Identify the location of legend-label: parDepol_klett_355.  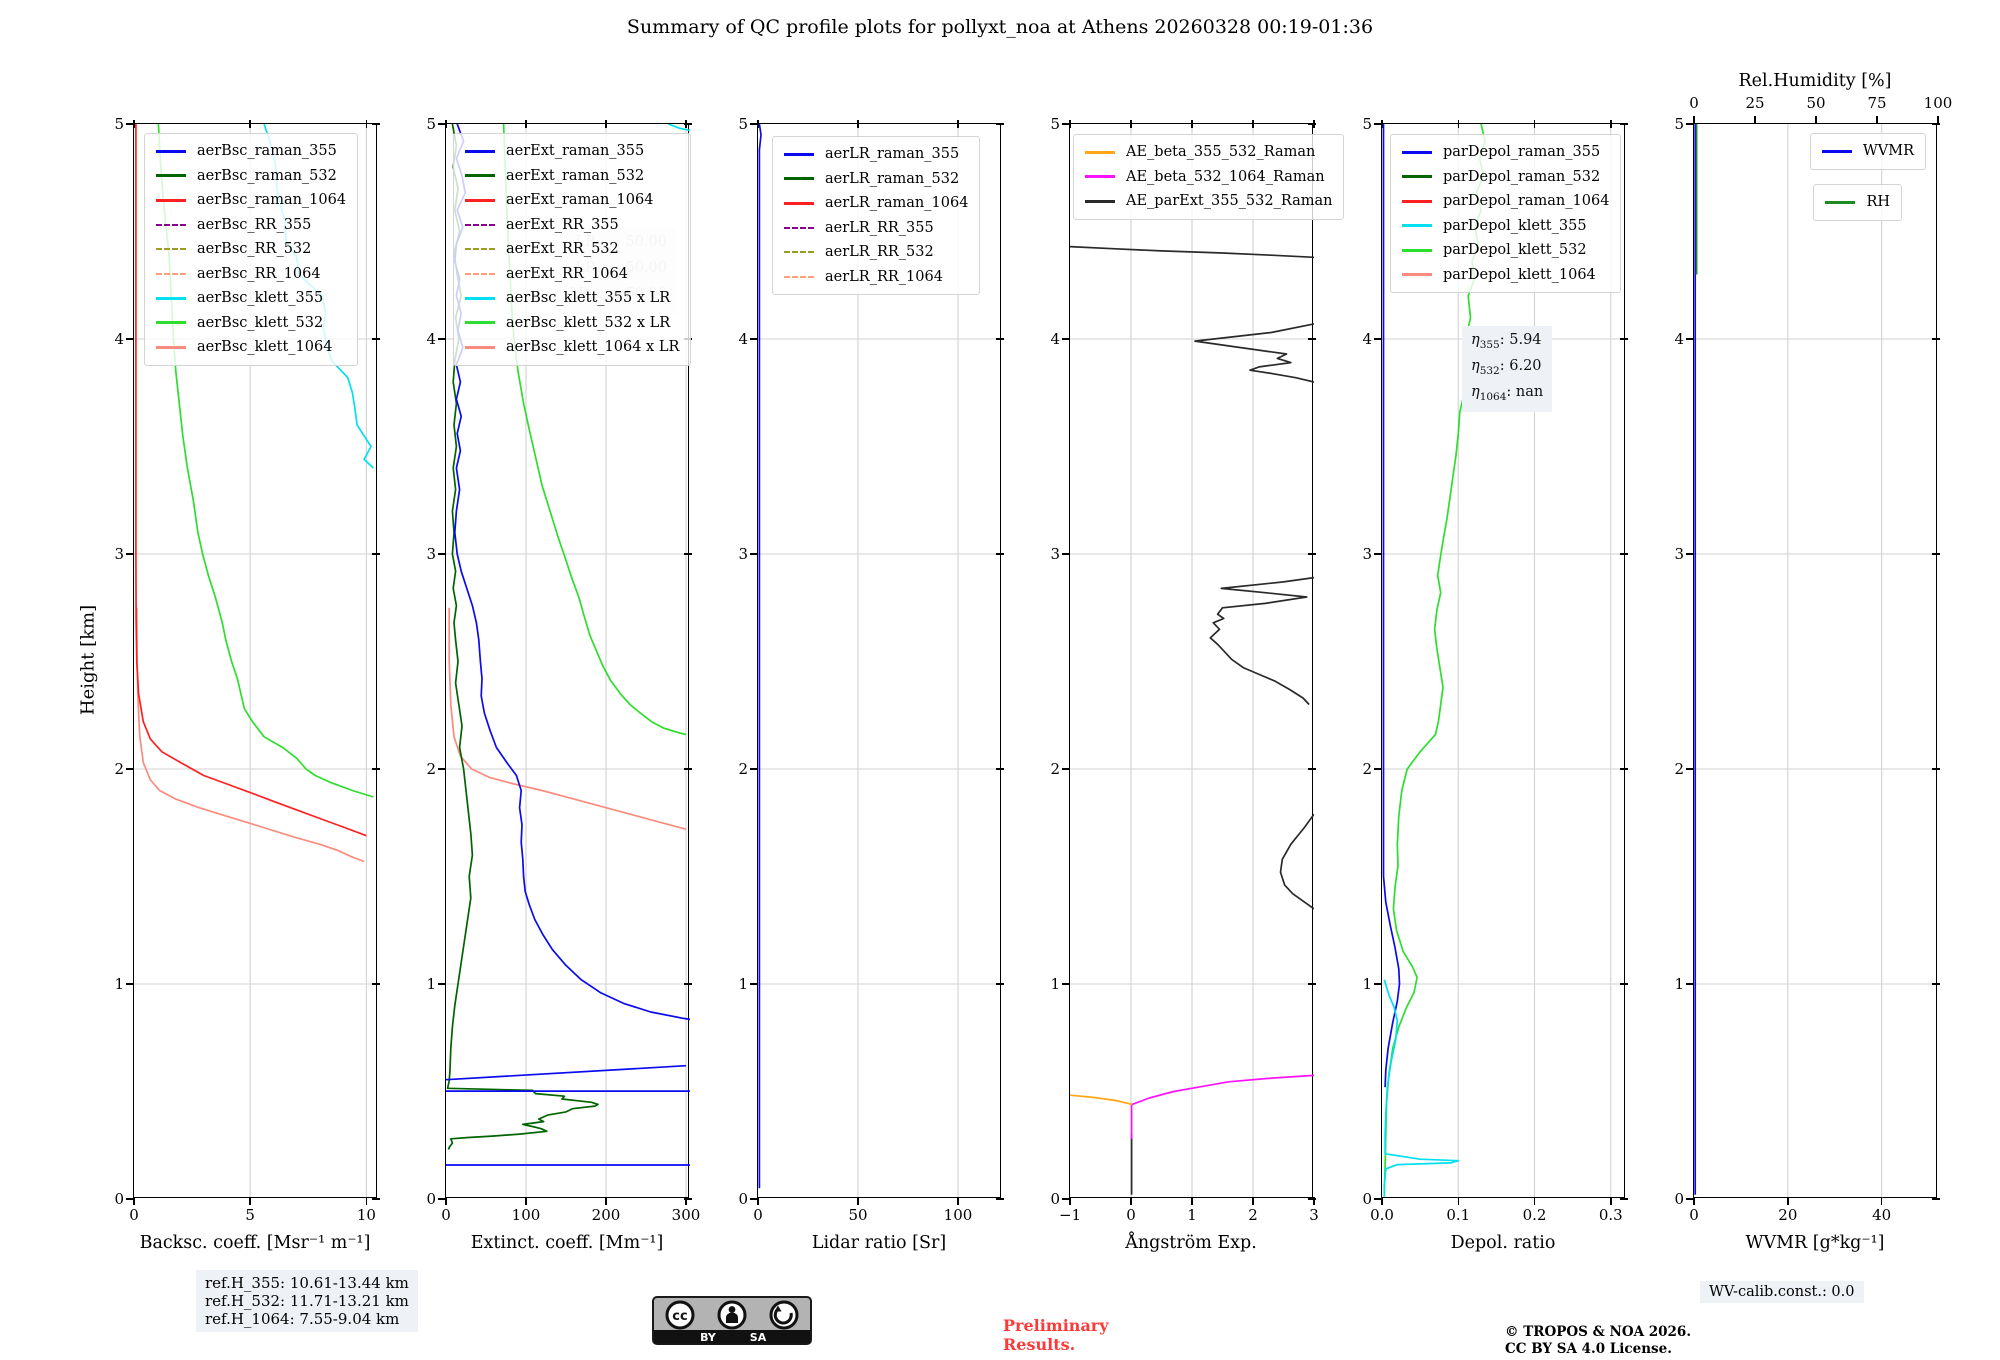
(1515, 225).